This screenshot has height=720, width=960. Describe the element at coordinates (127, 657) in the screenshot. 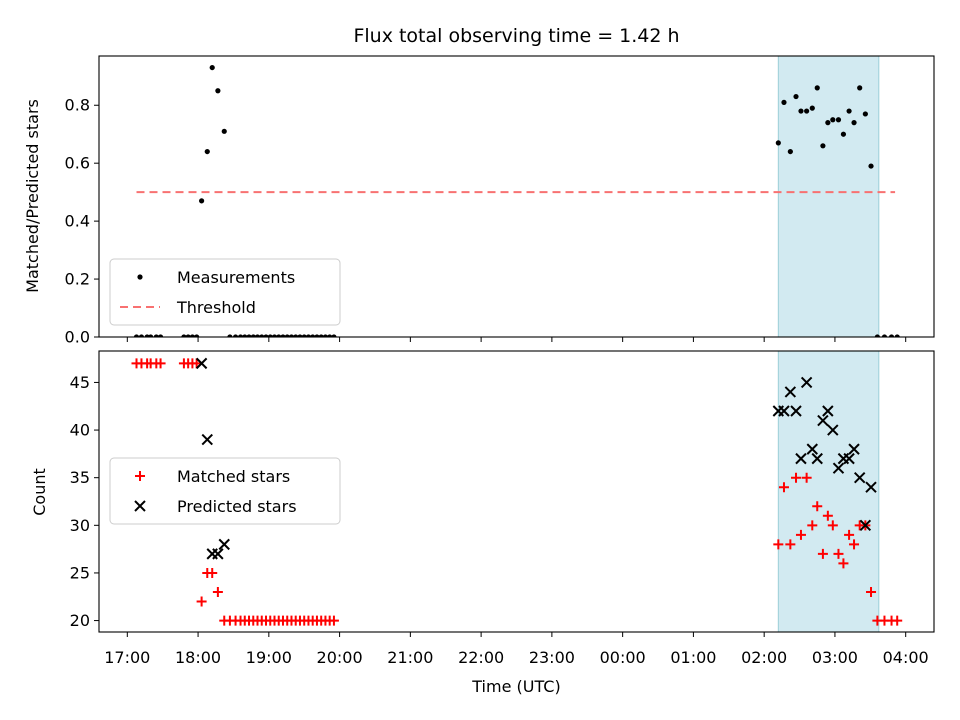

I see `x-tick-label: 17:00` at that location.